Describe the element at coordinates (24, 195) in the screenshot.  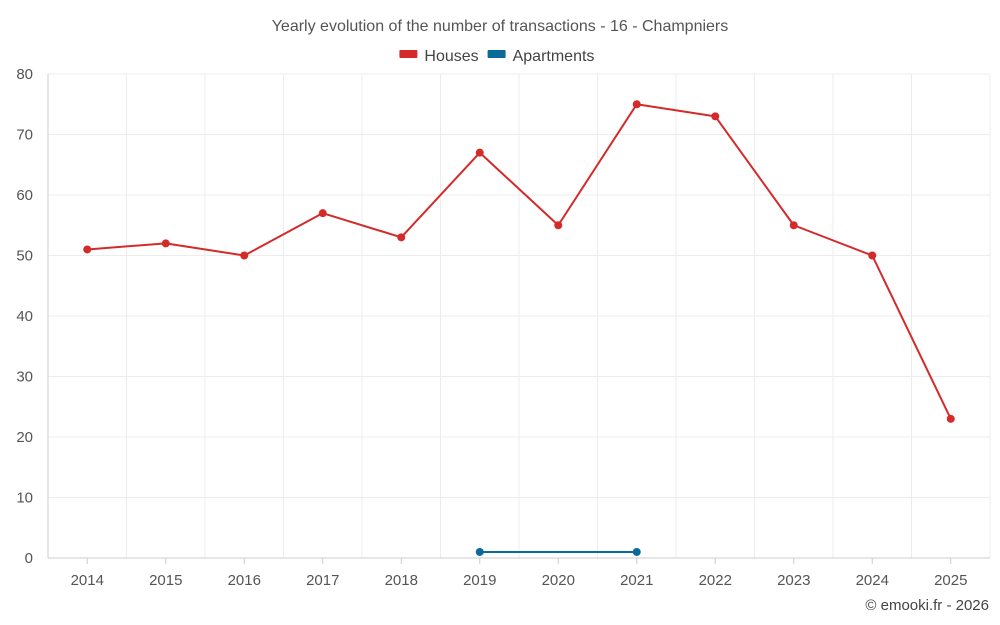
I see `y-tick-label: 60` at that location.